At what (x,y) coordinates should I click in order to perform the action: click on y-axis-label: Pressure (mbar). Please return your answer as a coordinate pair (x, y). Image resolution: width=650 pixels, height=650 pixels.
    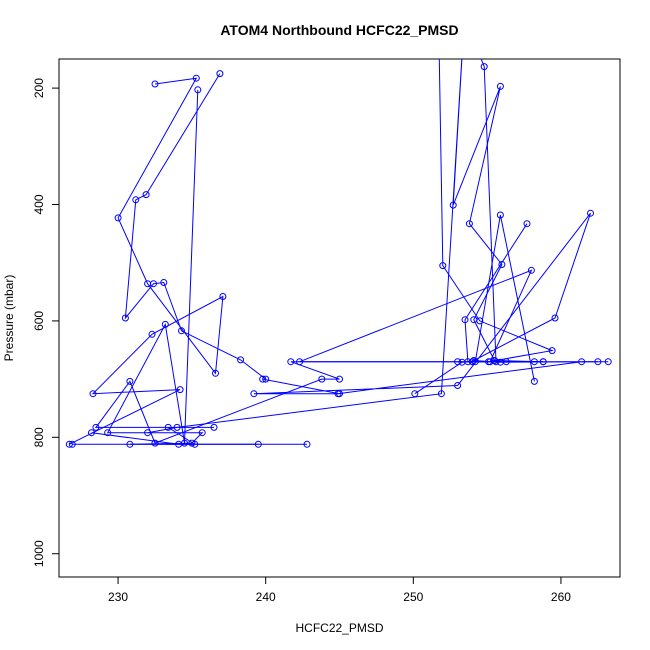
    Looking at the image, I should click on (9, 318).